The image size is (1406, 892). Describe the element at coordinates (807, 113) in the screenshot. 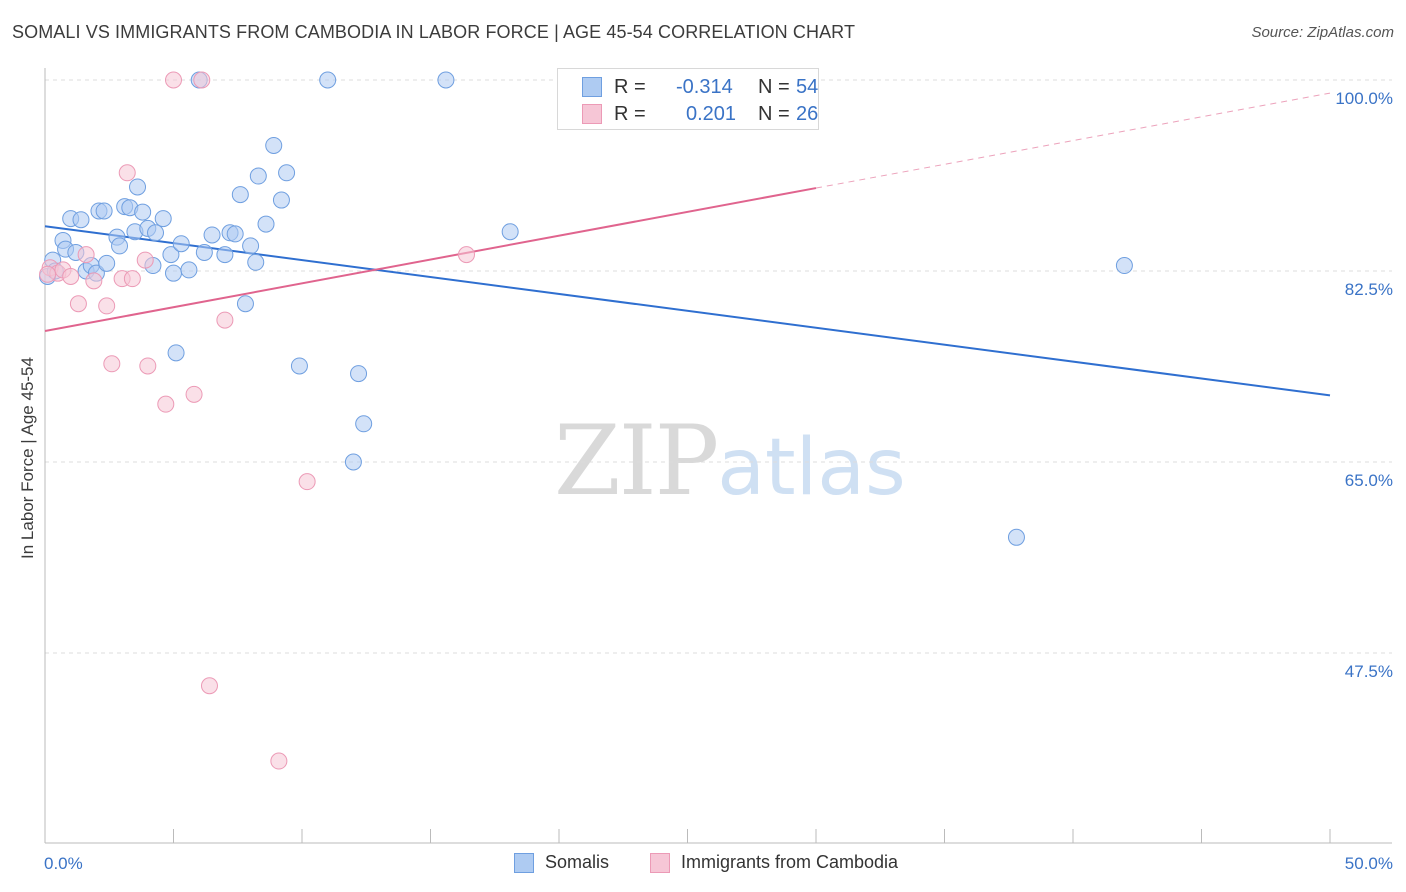

I see `cambodia-n-value: 26` at that location.